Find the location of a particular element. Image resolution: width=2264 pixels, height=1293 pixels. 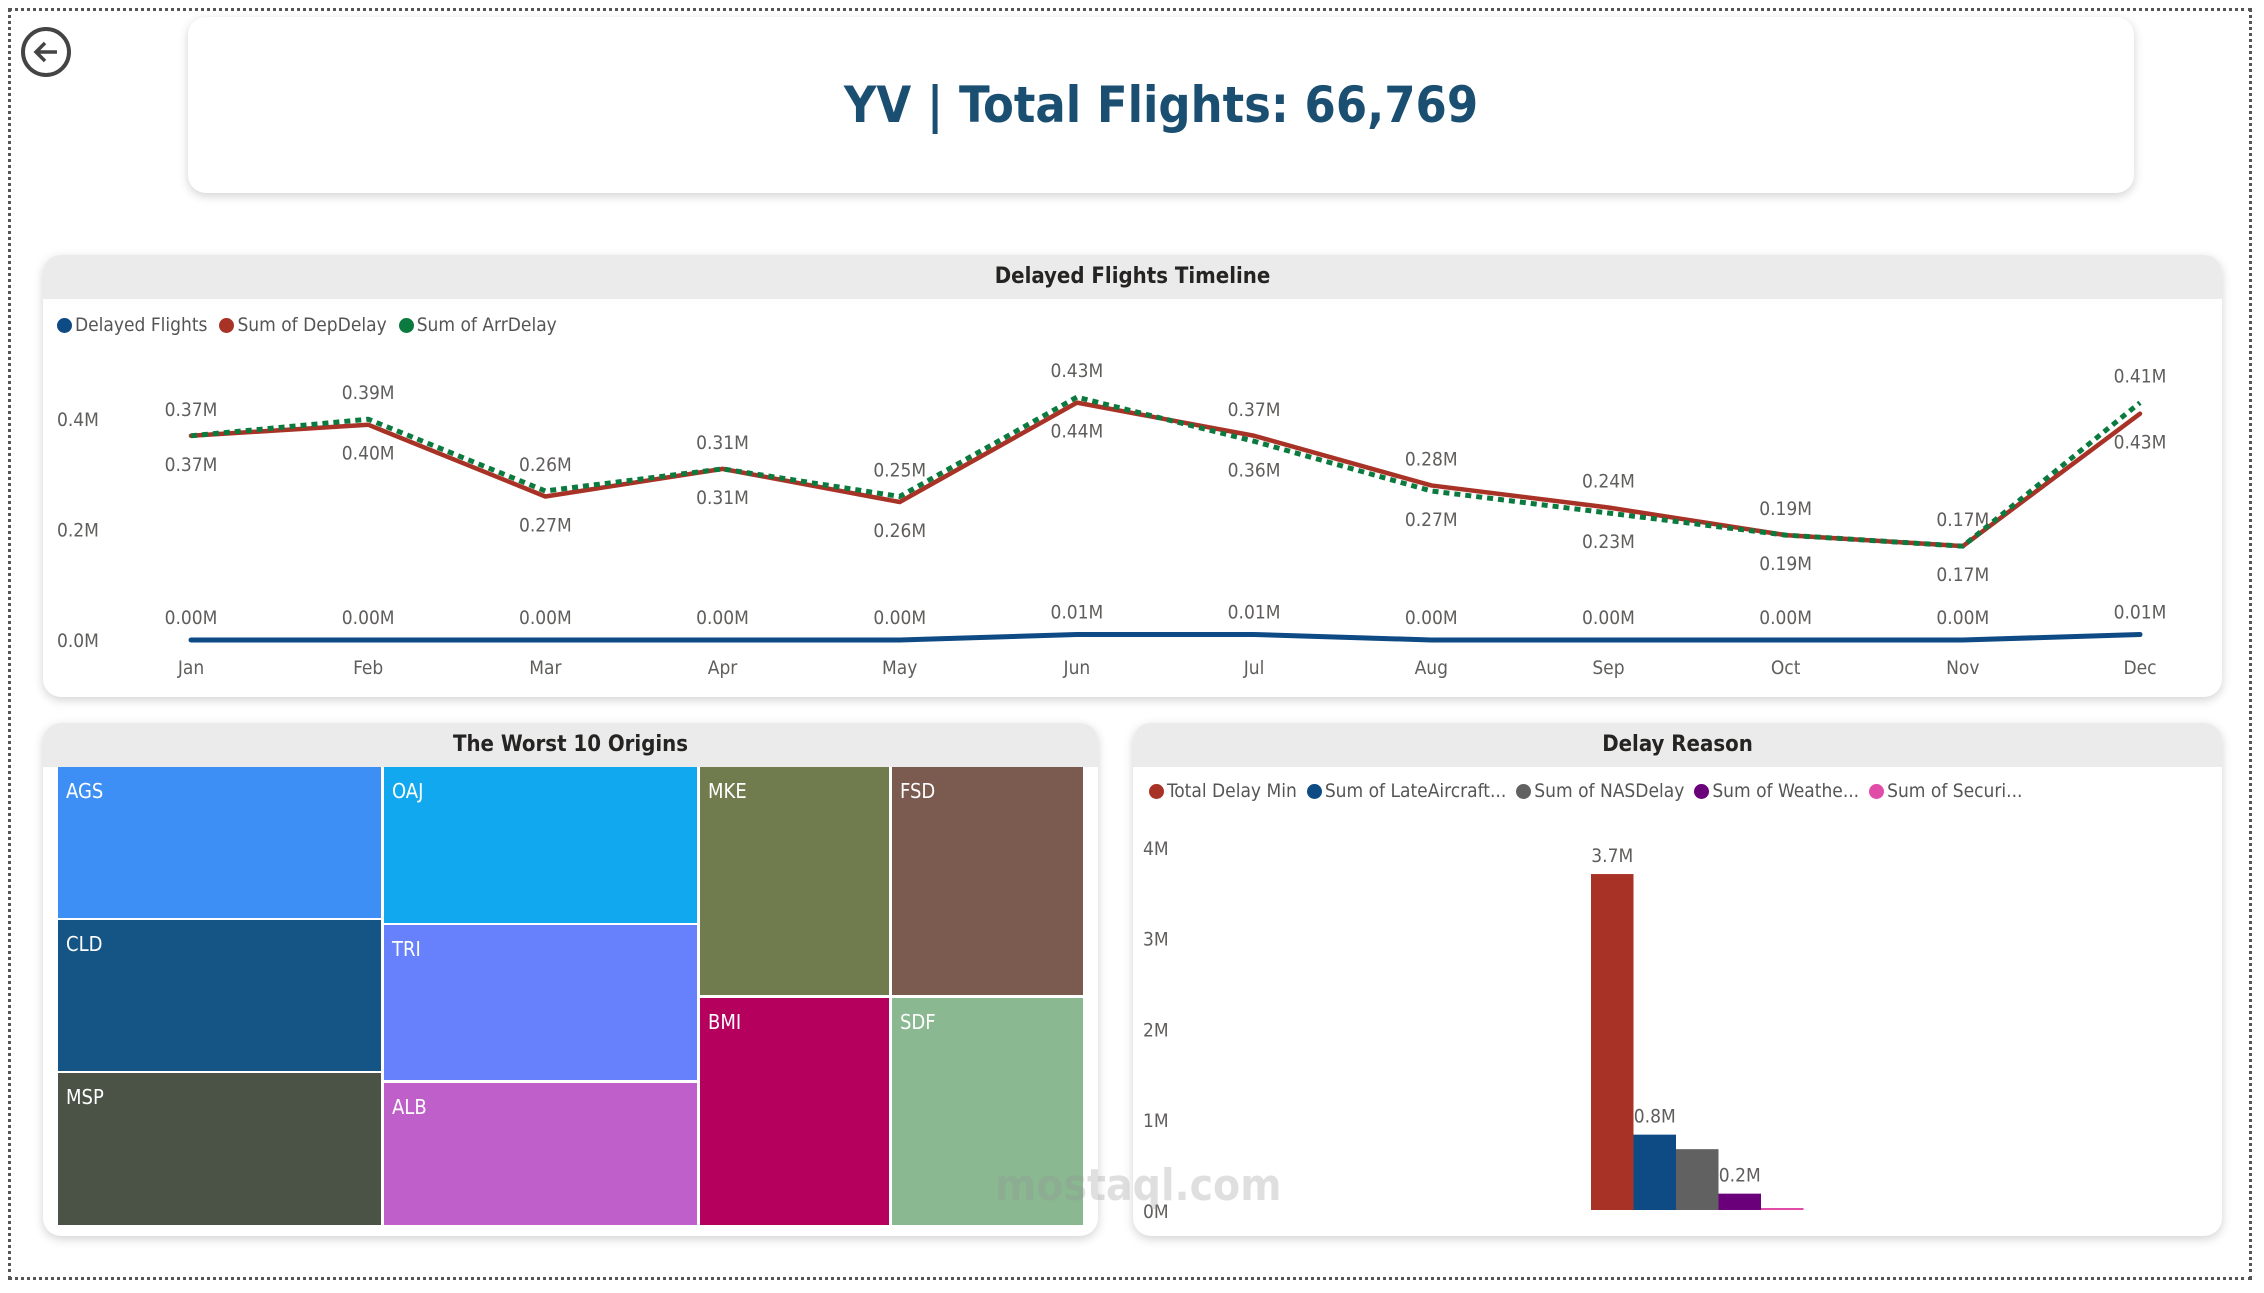

header-card: YV | Total Flights: 66,769 is located at coordinates (1161, 105).